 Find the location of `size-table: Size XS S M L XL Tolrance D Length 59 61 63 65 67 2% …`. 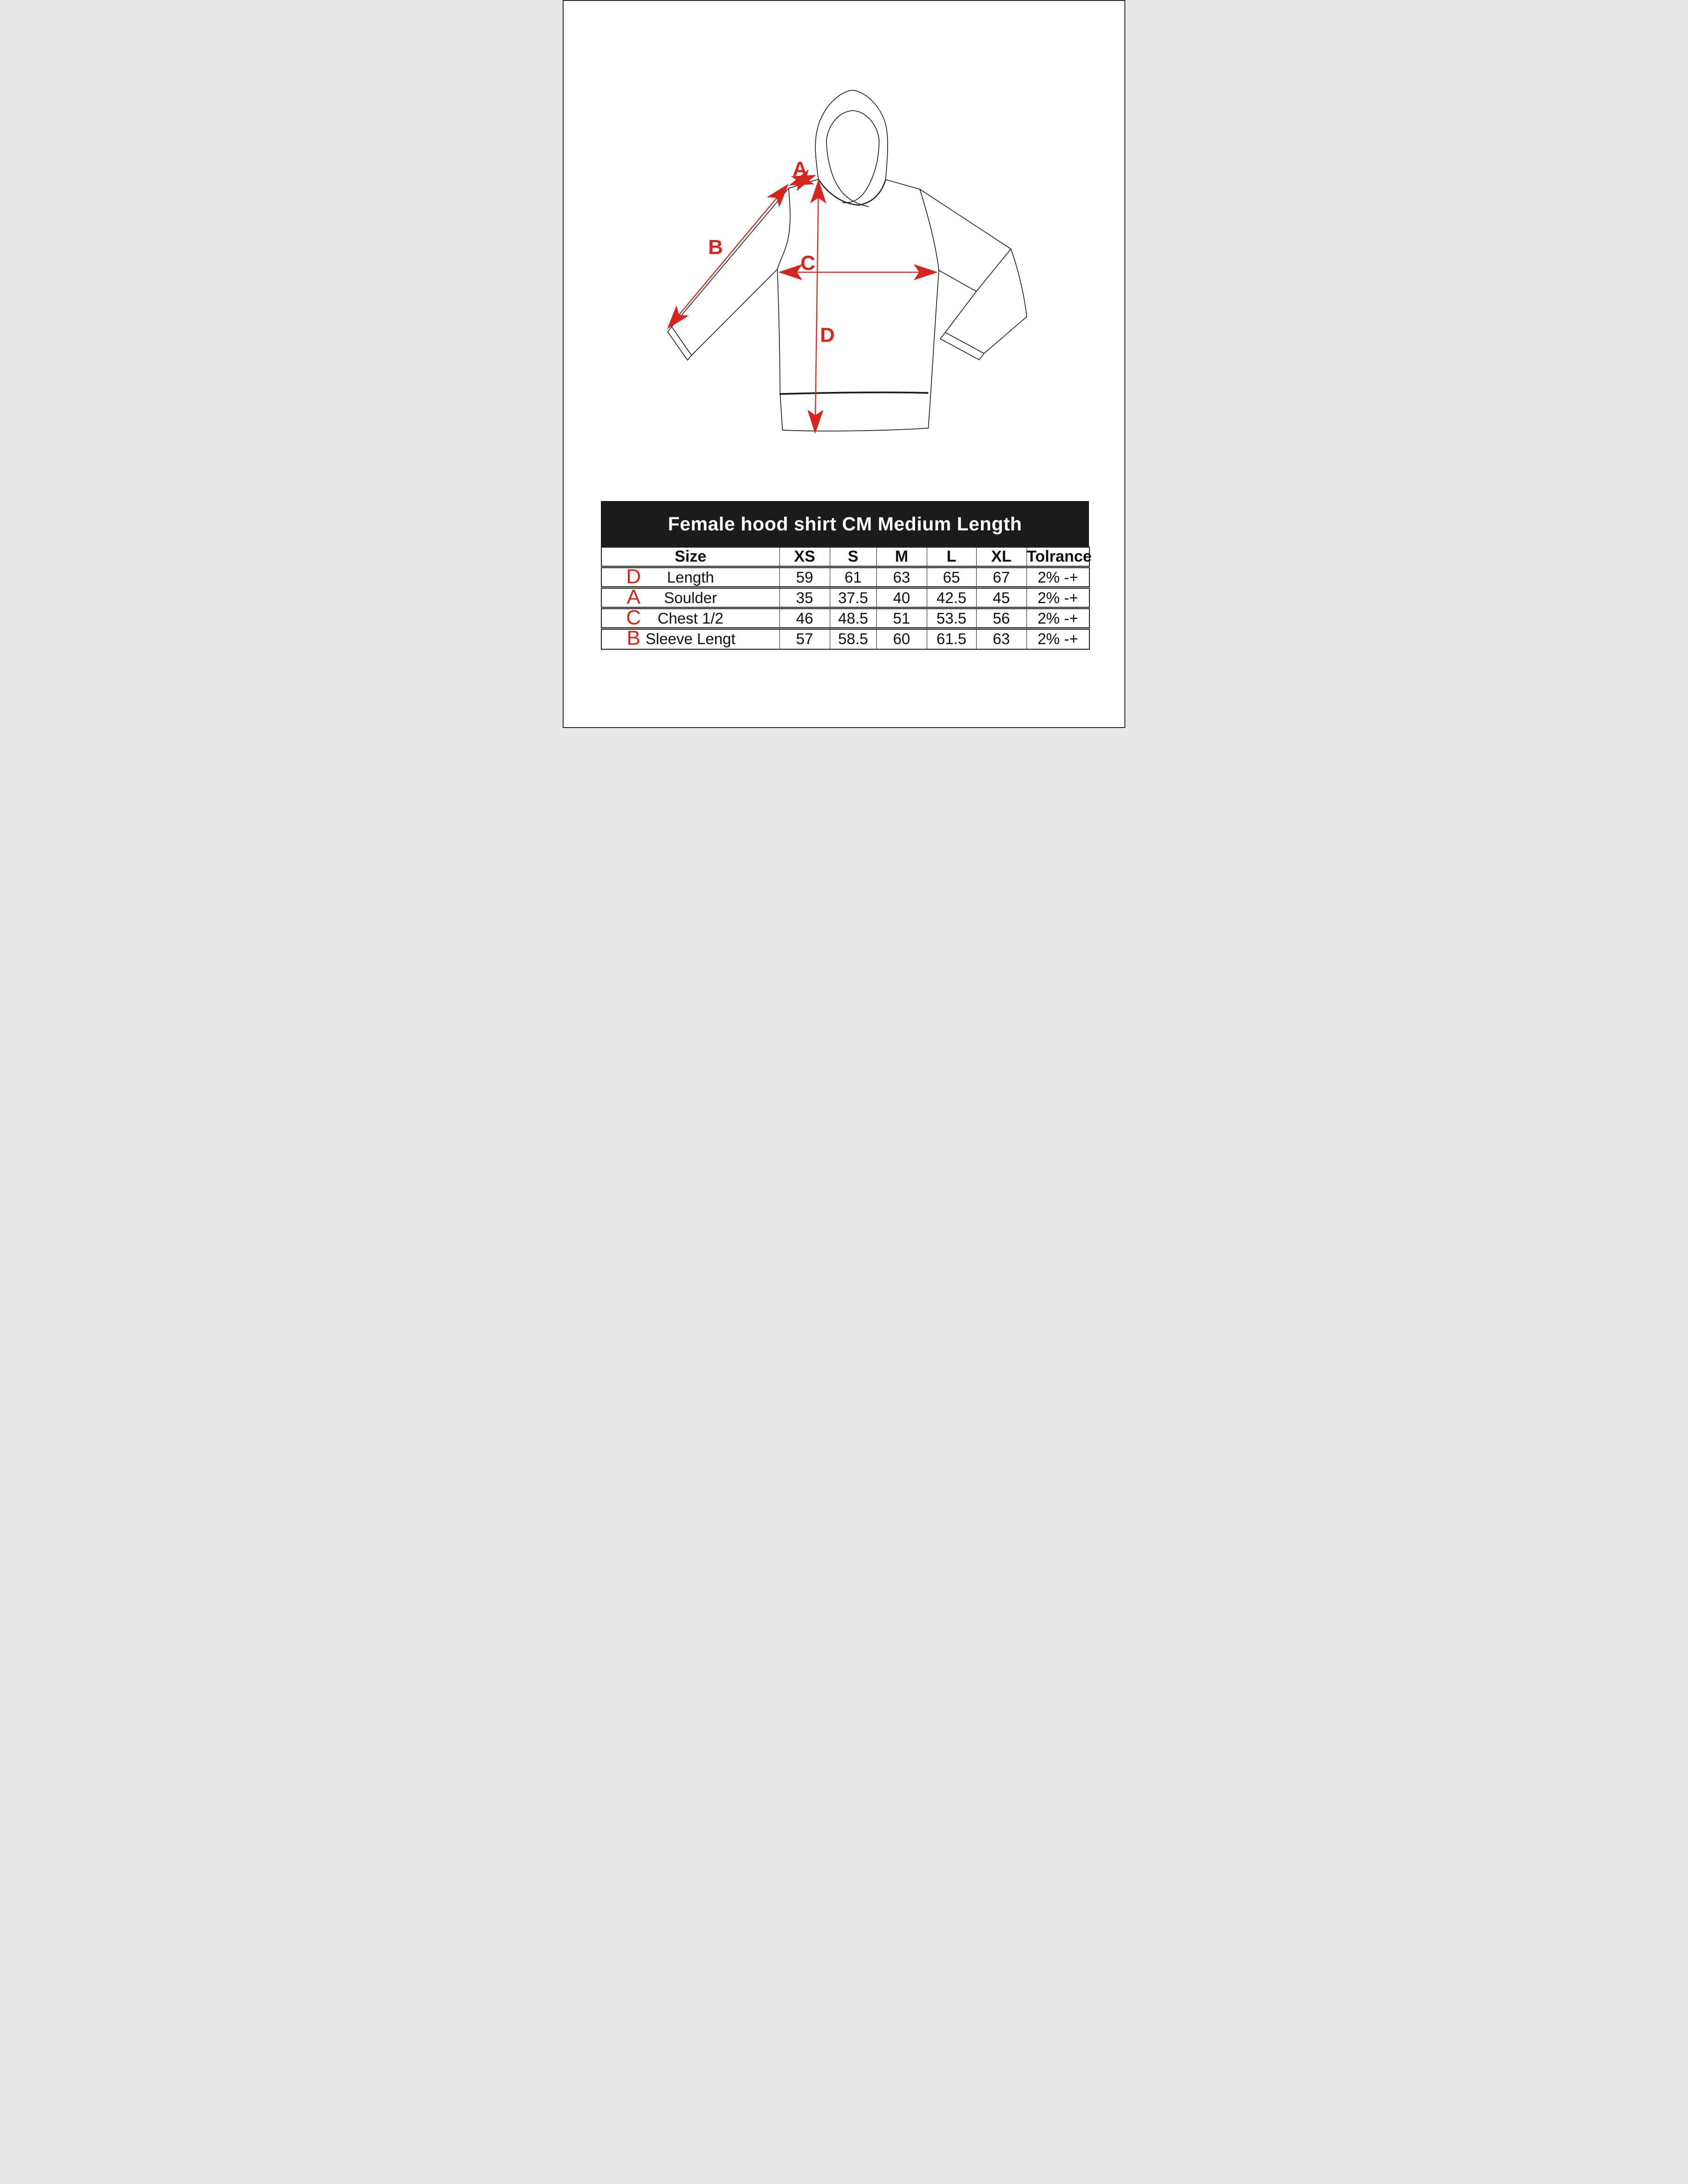

size-table: Size XS S M L XL Tolrance D Length 59 61 63 65 67 2% … is located at coordinates (846, 598).